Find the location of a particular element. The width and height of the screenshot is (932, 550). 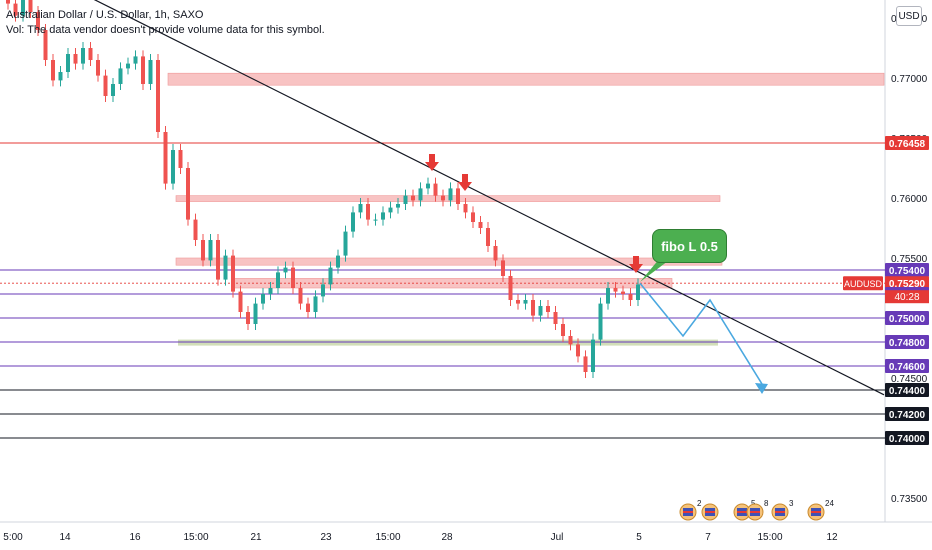

time-axis-label: Jul is located at coordinates (557, 537).